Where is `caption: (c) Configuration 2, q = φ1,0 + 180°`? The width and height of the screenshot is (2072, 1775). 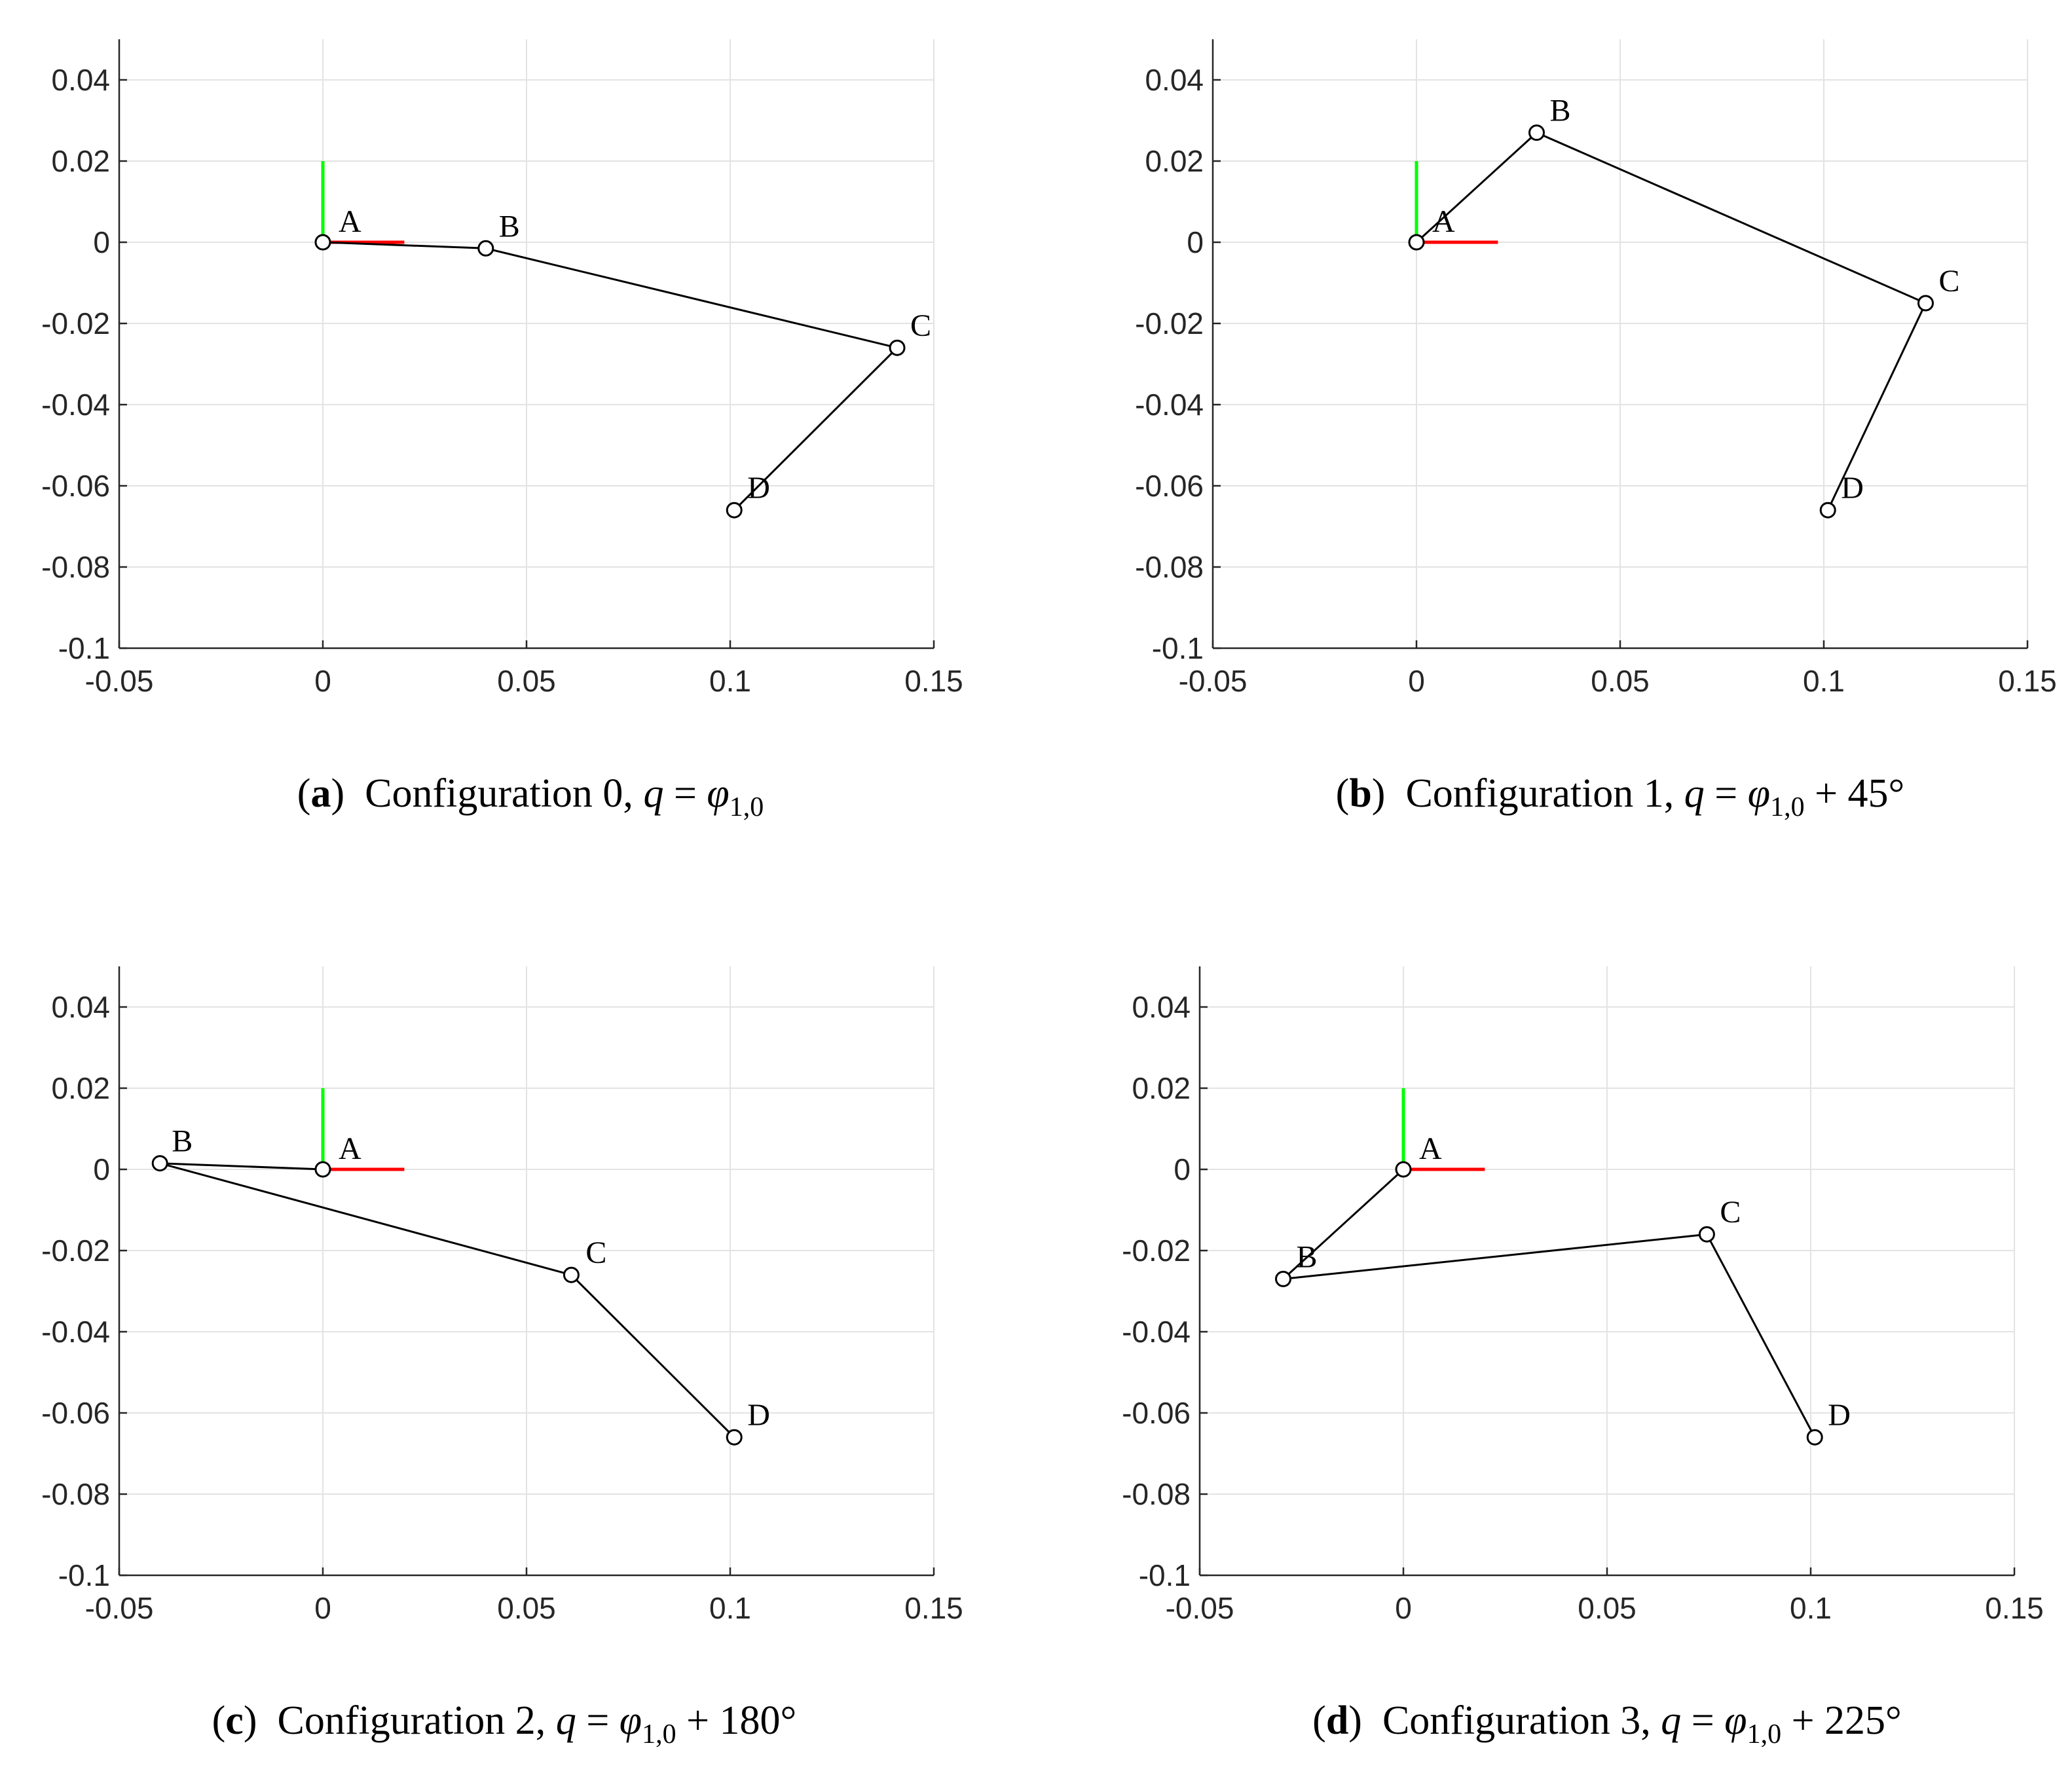
caption: (c) Configuration 2, q = φ1,0 + 180° is located at coordinates (504, 1724).